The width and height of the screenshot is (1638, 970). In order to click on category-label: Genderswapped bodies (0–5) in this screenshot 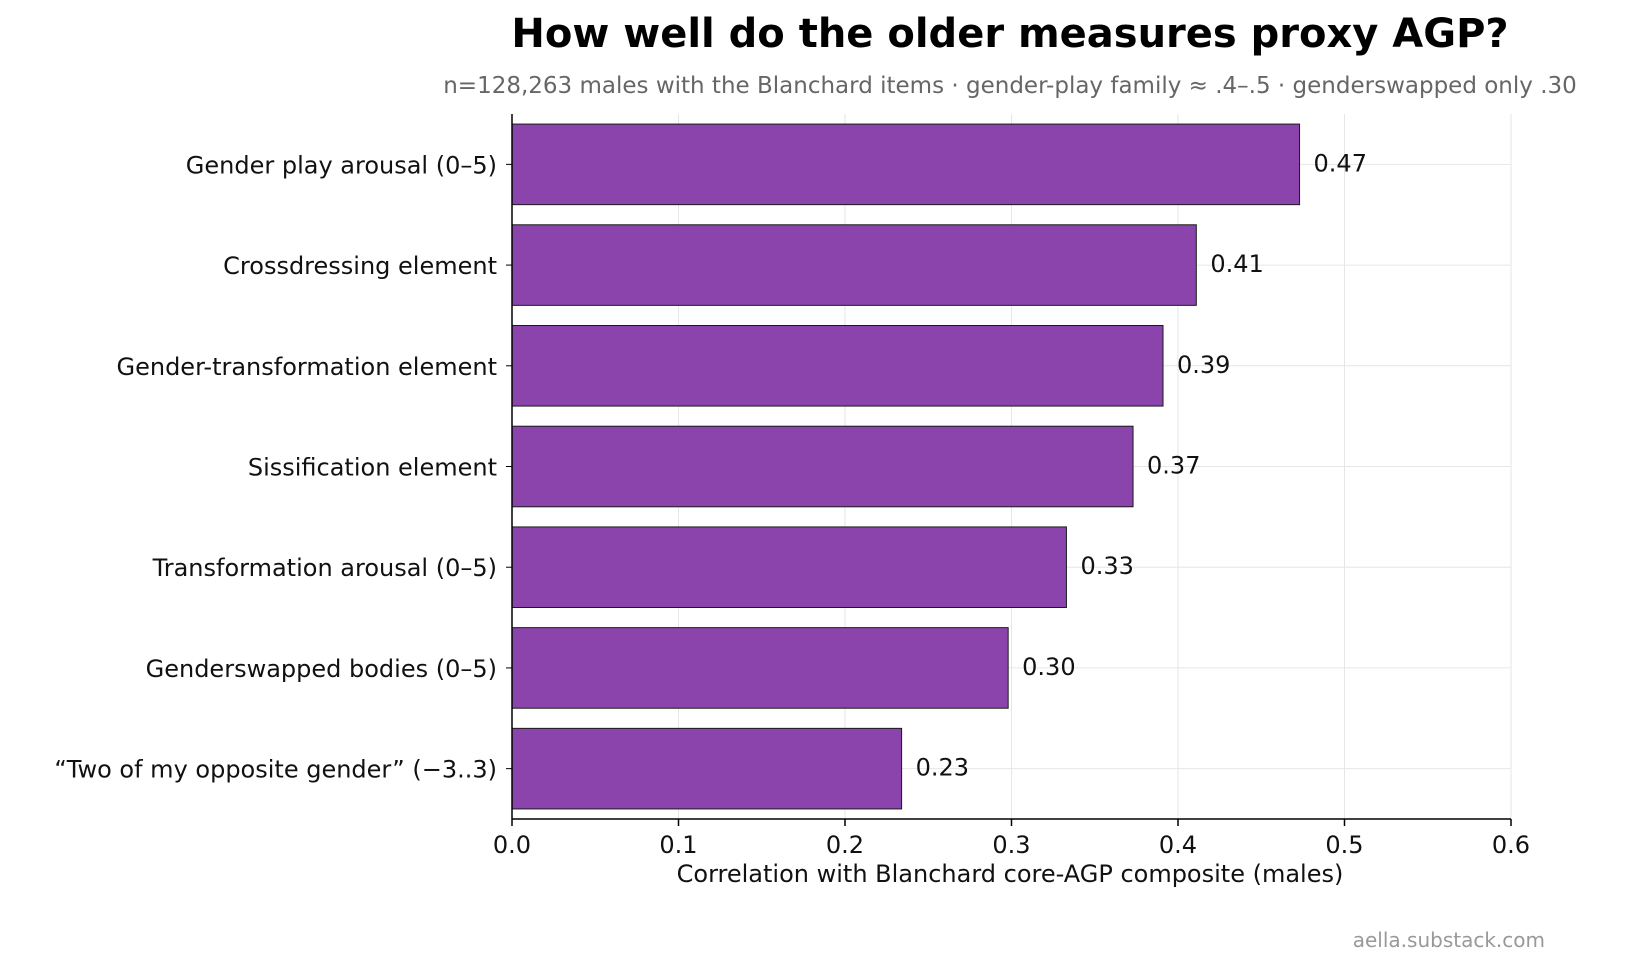, I will do `click(321, 669)`.